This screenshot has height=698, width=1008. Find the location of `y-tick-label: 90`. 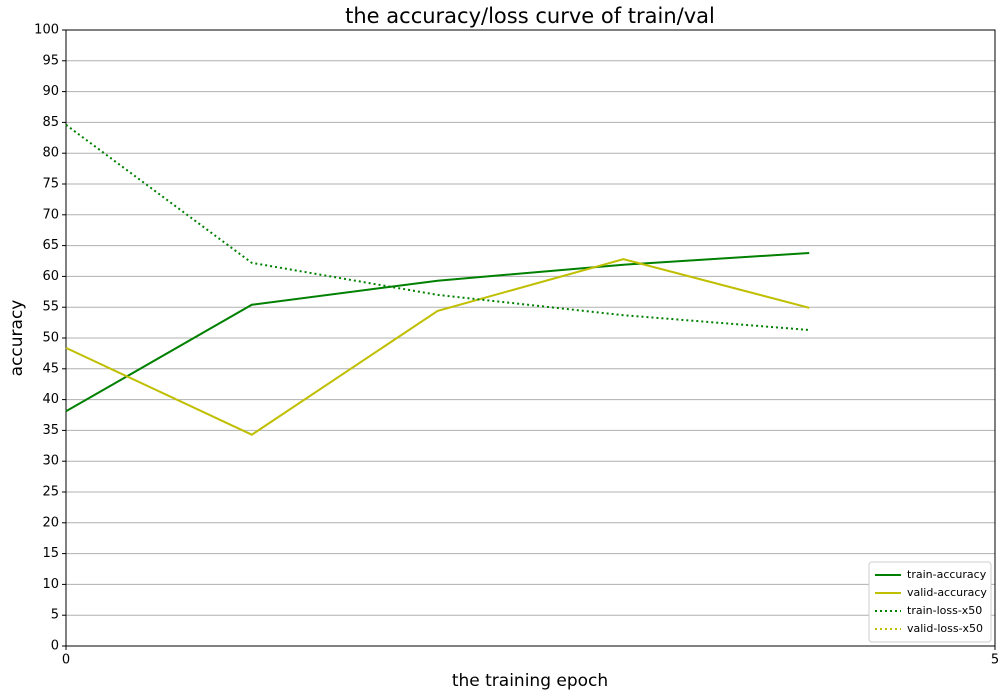

y-tick-label: 90 is located at coordinates (50, 91).